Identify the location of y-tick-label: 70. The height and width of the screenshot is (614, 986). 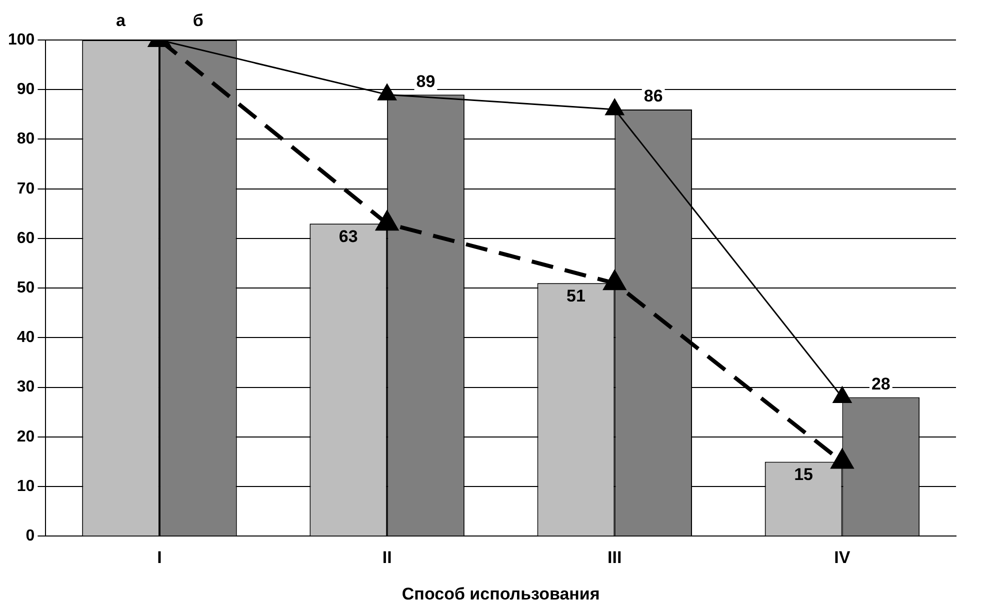
(25, 189).